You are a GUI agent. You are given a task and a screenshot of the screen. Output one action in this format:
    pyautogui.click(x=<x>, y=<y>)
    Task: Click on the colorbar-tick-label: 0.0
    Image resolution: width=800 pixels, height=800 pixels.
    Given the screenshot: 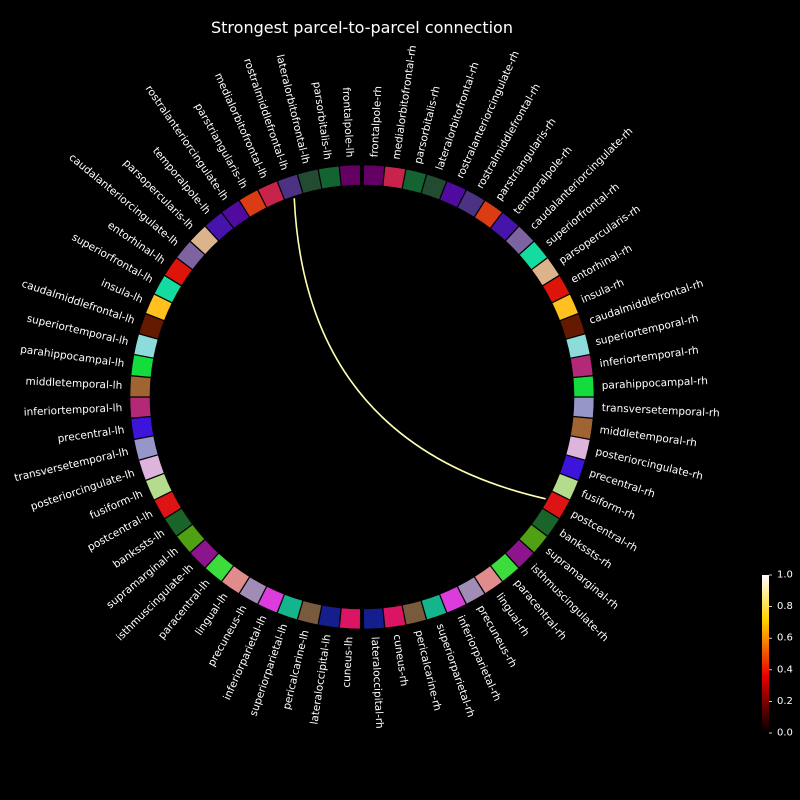 What is the action you would take?
    pyautogui.click(x=785, y=733)
    